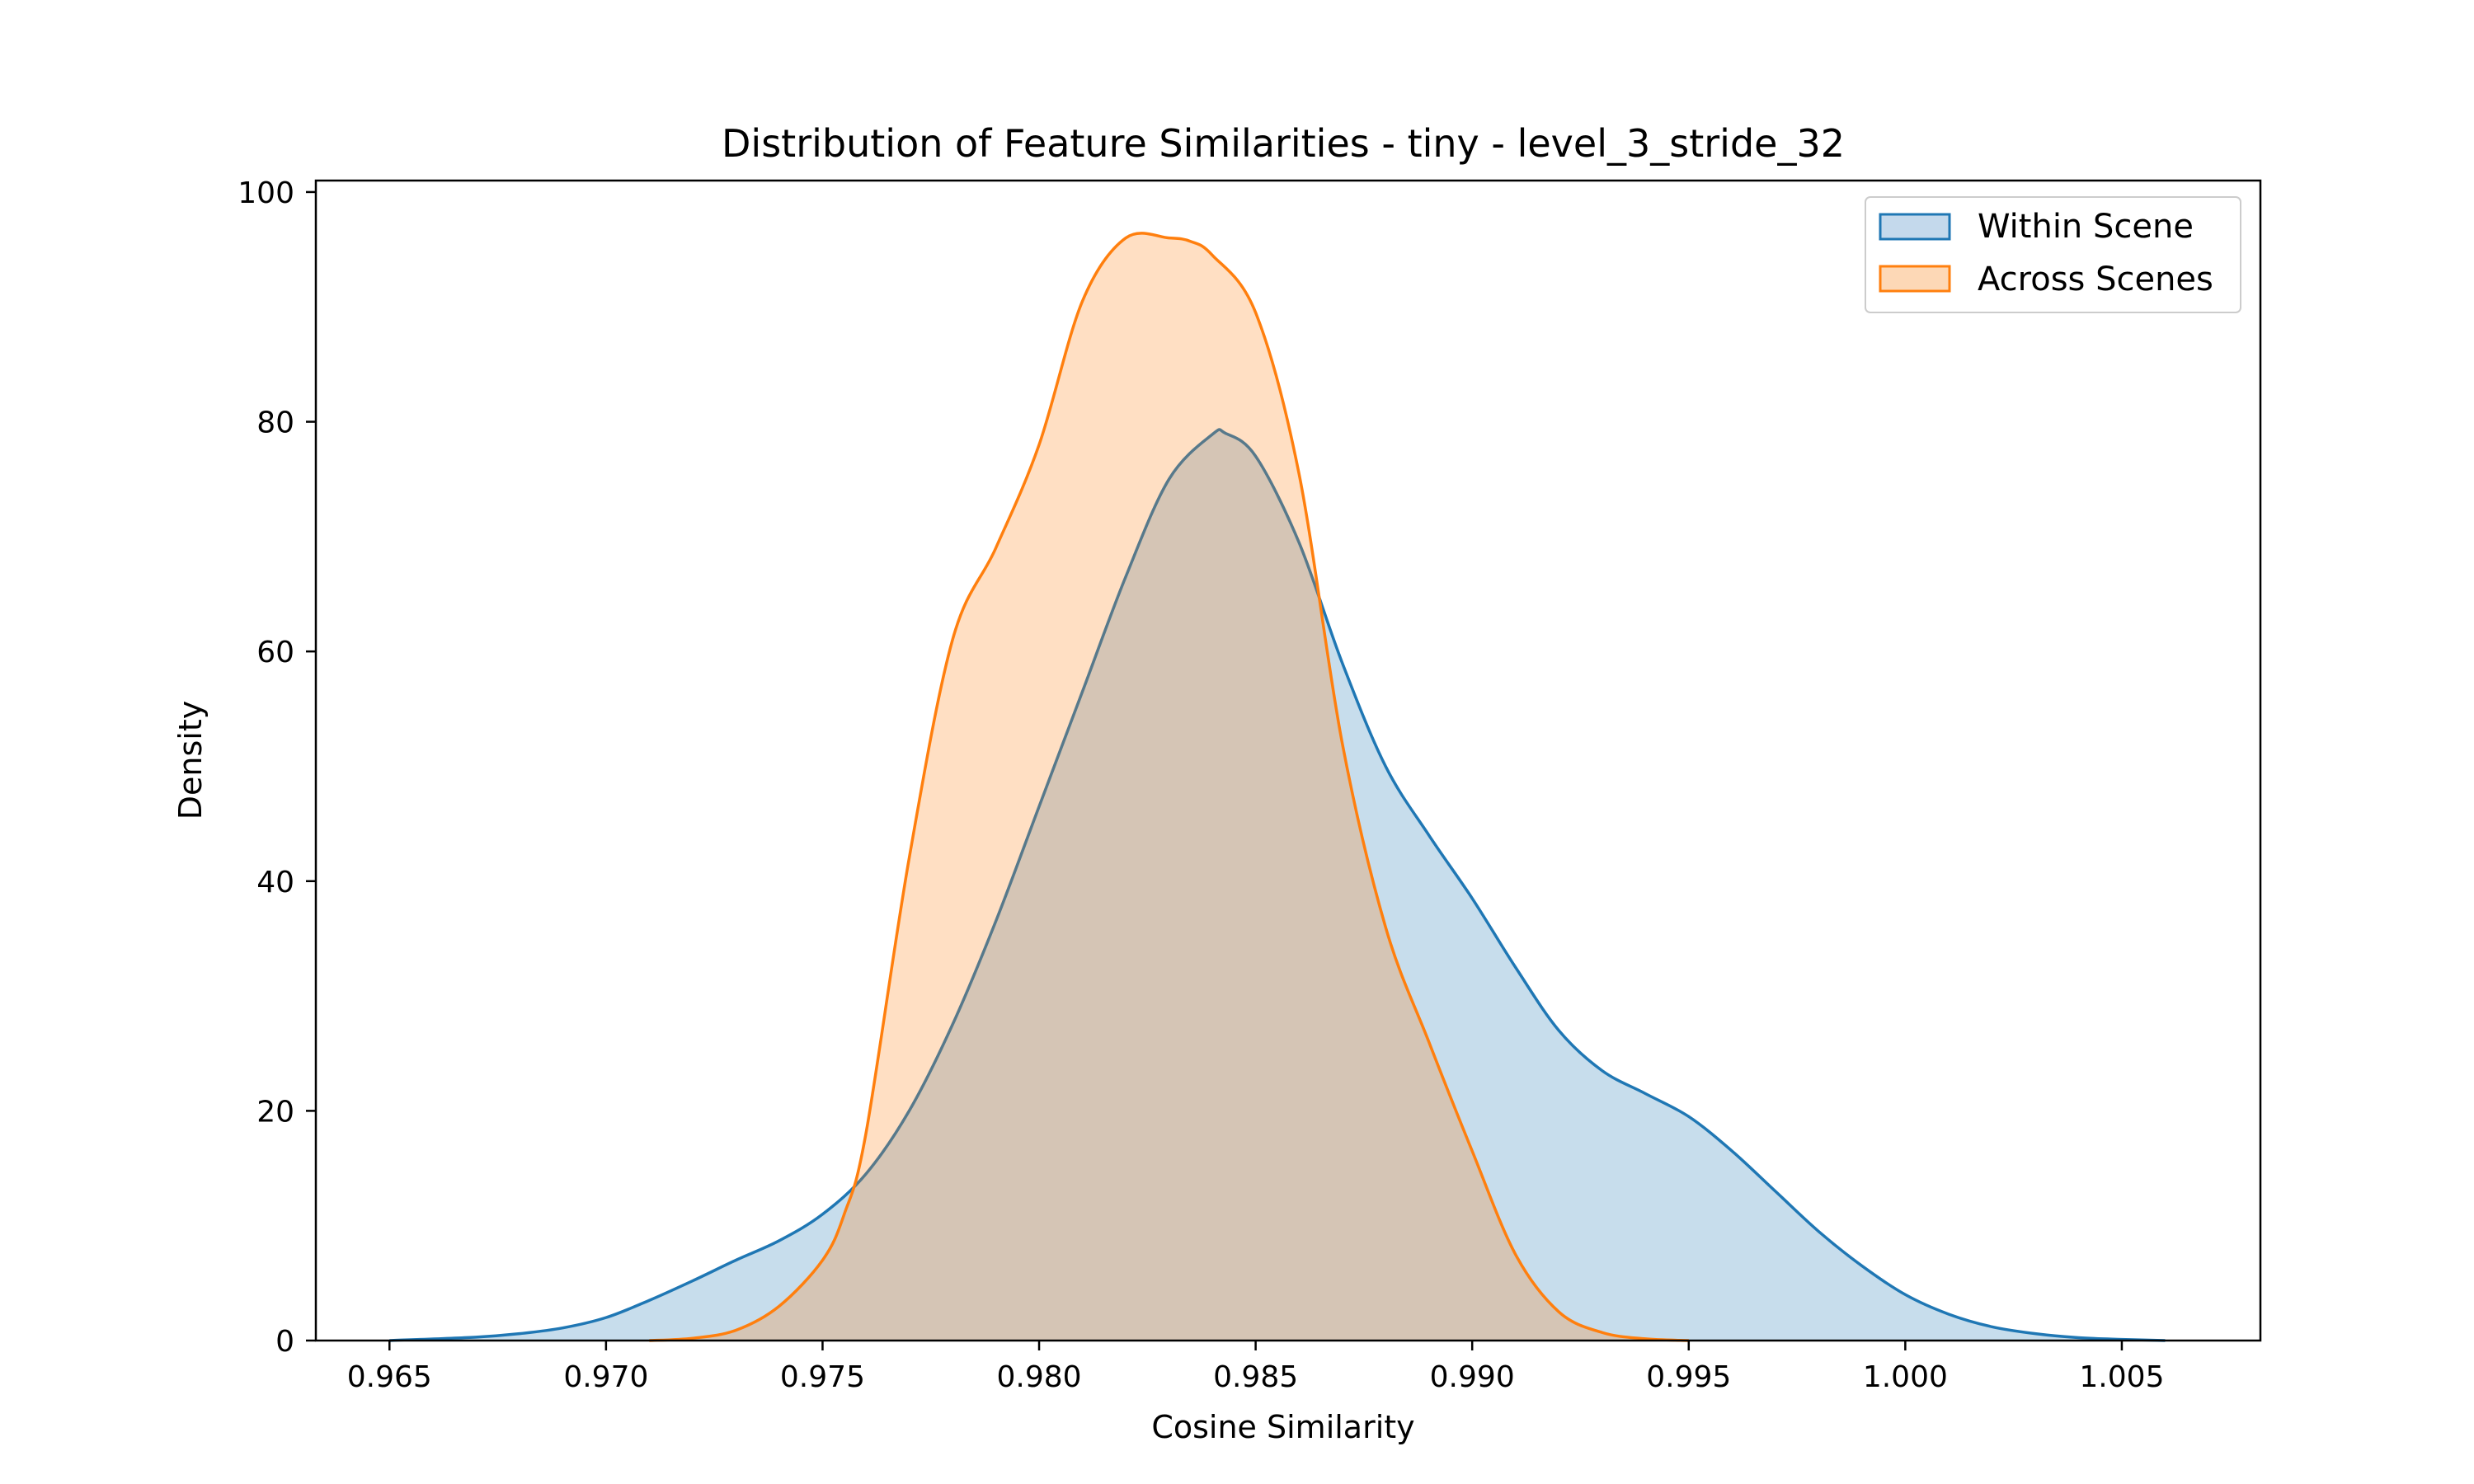  Describe the element at coordinates (284, 1342) in the screenshot. I see `y-tick-label: 0` at that location.